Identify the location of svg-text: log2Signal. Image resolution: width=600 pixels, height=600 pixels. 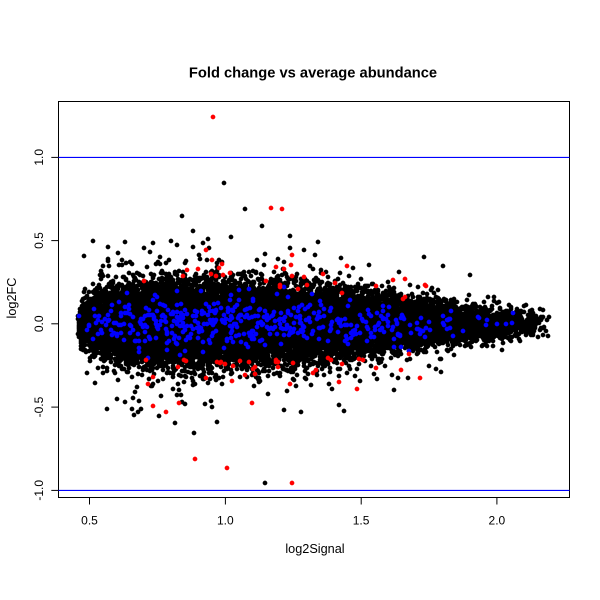
(314, 549).